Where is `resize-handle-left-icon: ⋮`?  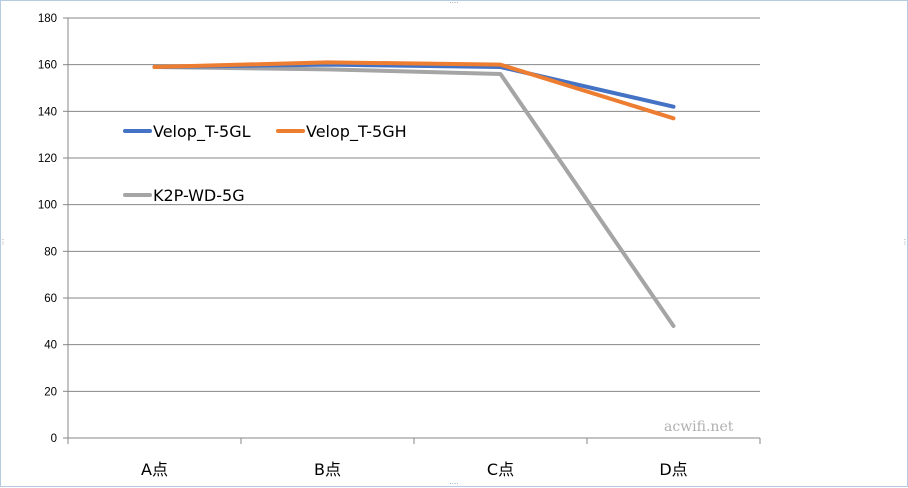
resize-handle-left-icon: ⋮ is located at coordinates (3, 242).